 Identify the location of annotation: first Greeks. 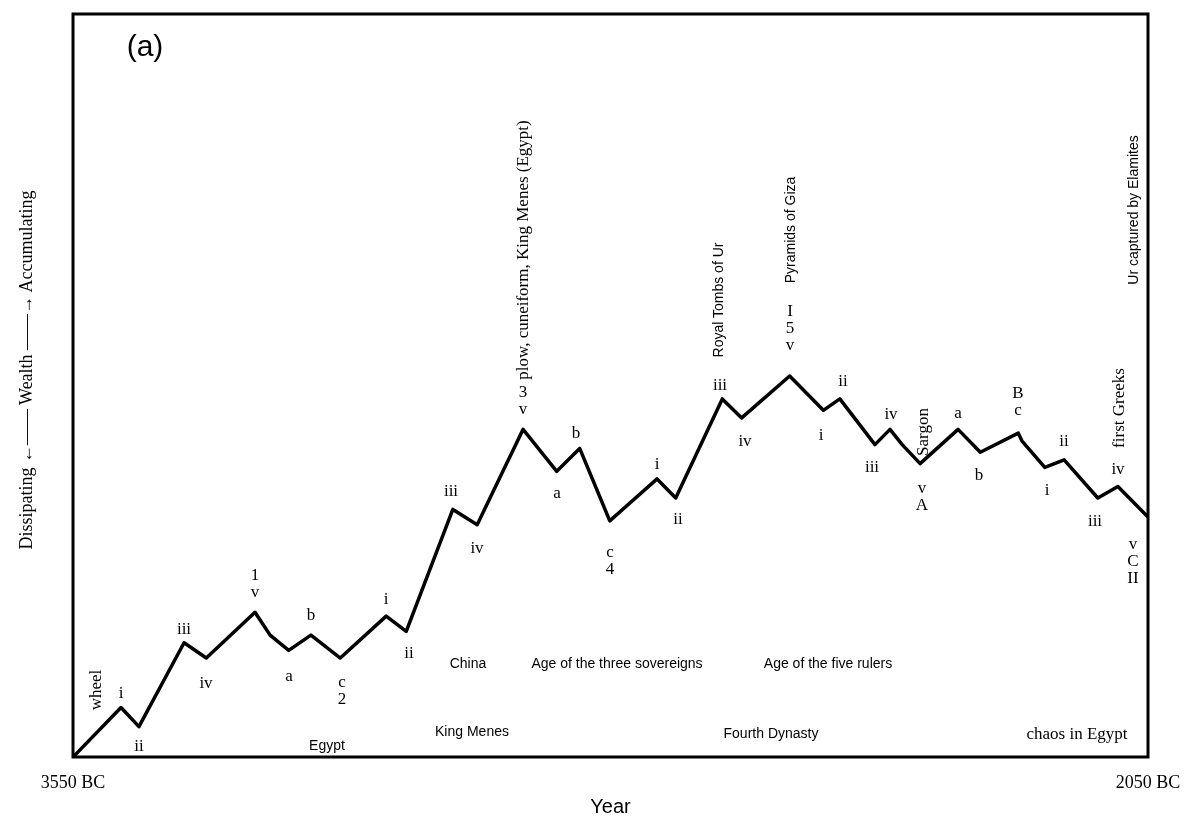
(1118, 408).